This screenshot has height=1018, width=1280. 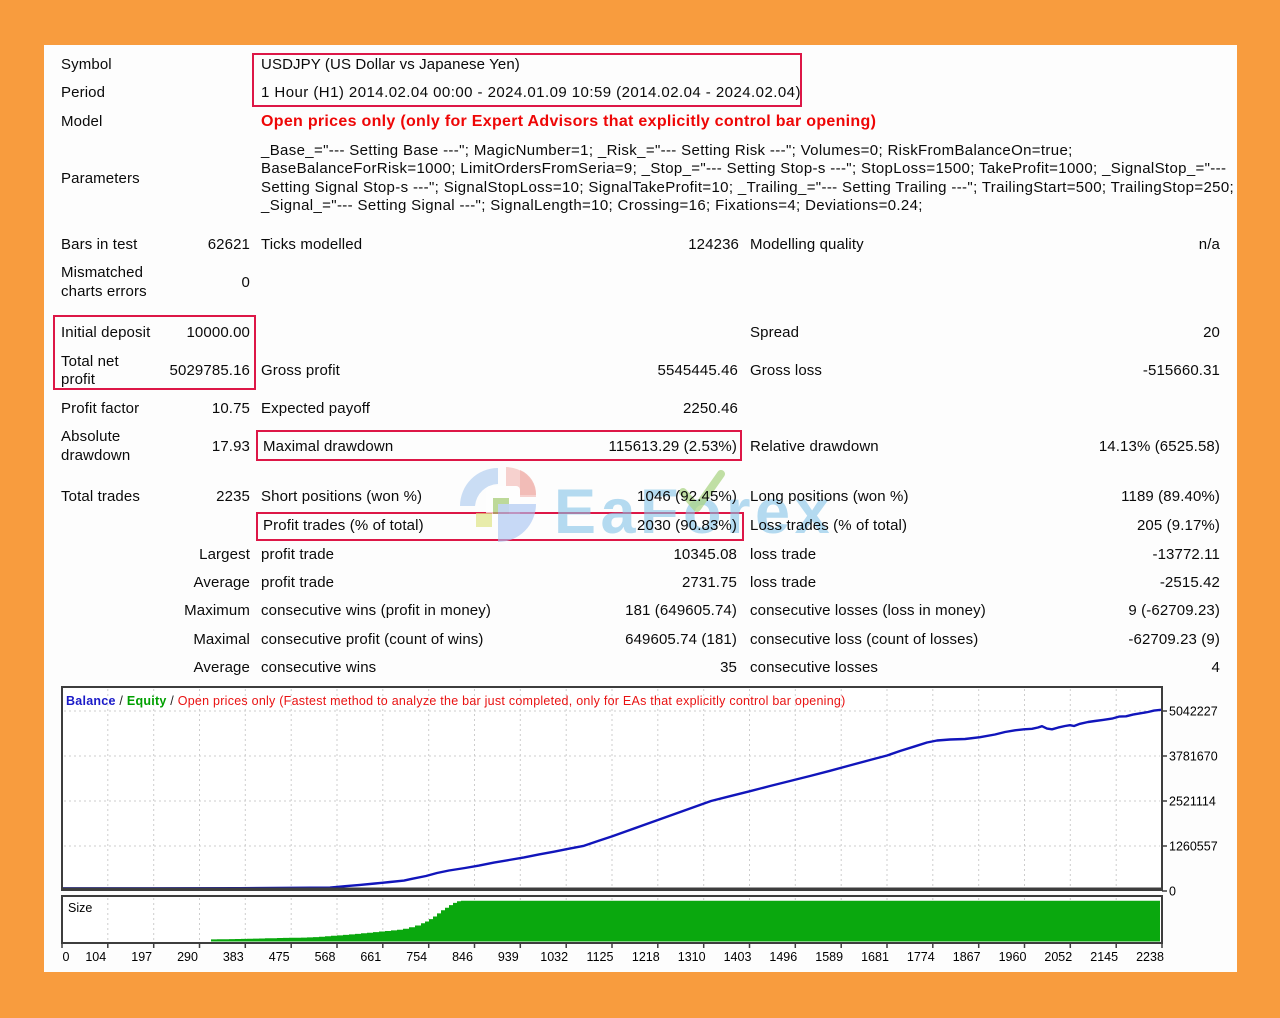 What do you see at coordinates (921, 957) in the screenshot?
I see `svg-text: 1774` at bounding box center [921, 957].